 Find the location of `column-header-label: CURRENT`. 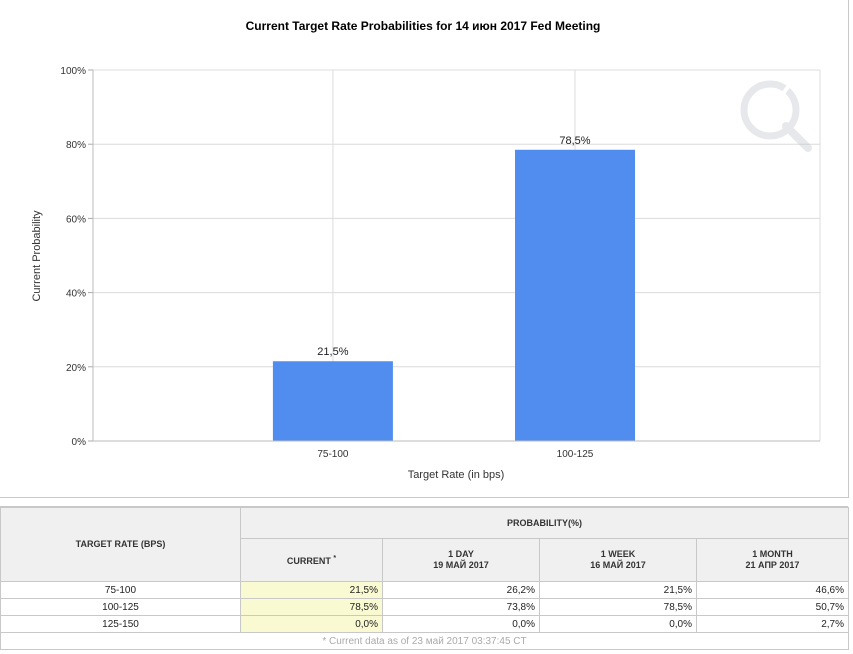

column-header-label: CURRENT is located at coordinates (308, 561).